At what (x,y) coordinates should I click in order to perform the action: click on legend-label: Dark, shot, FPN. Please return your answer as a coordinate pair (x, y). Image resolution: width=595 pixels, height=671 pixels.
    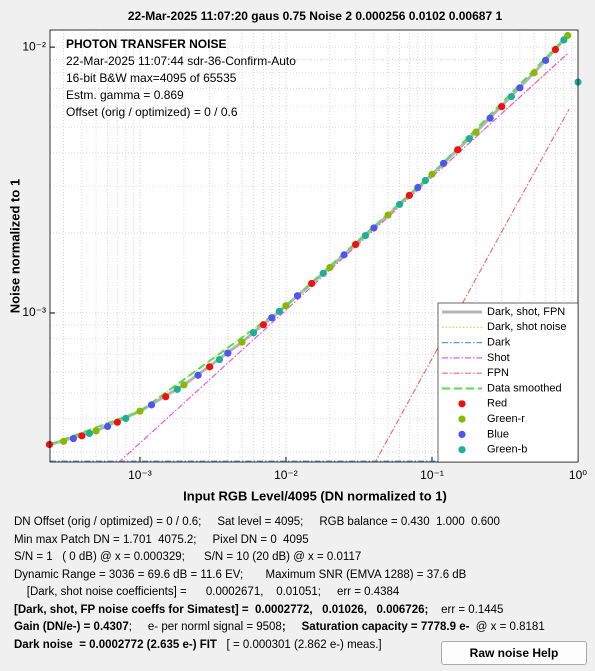
    Looking at the image, I should click on (526, 312).